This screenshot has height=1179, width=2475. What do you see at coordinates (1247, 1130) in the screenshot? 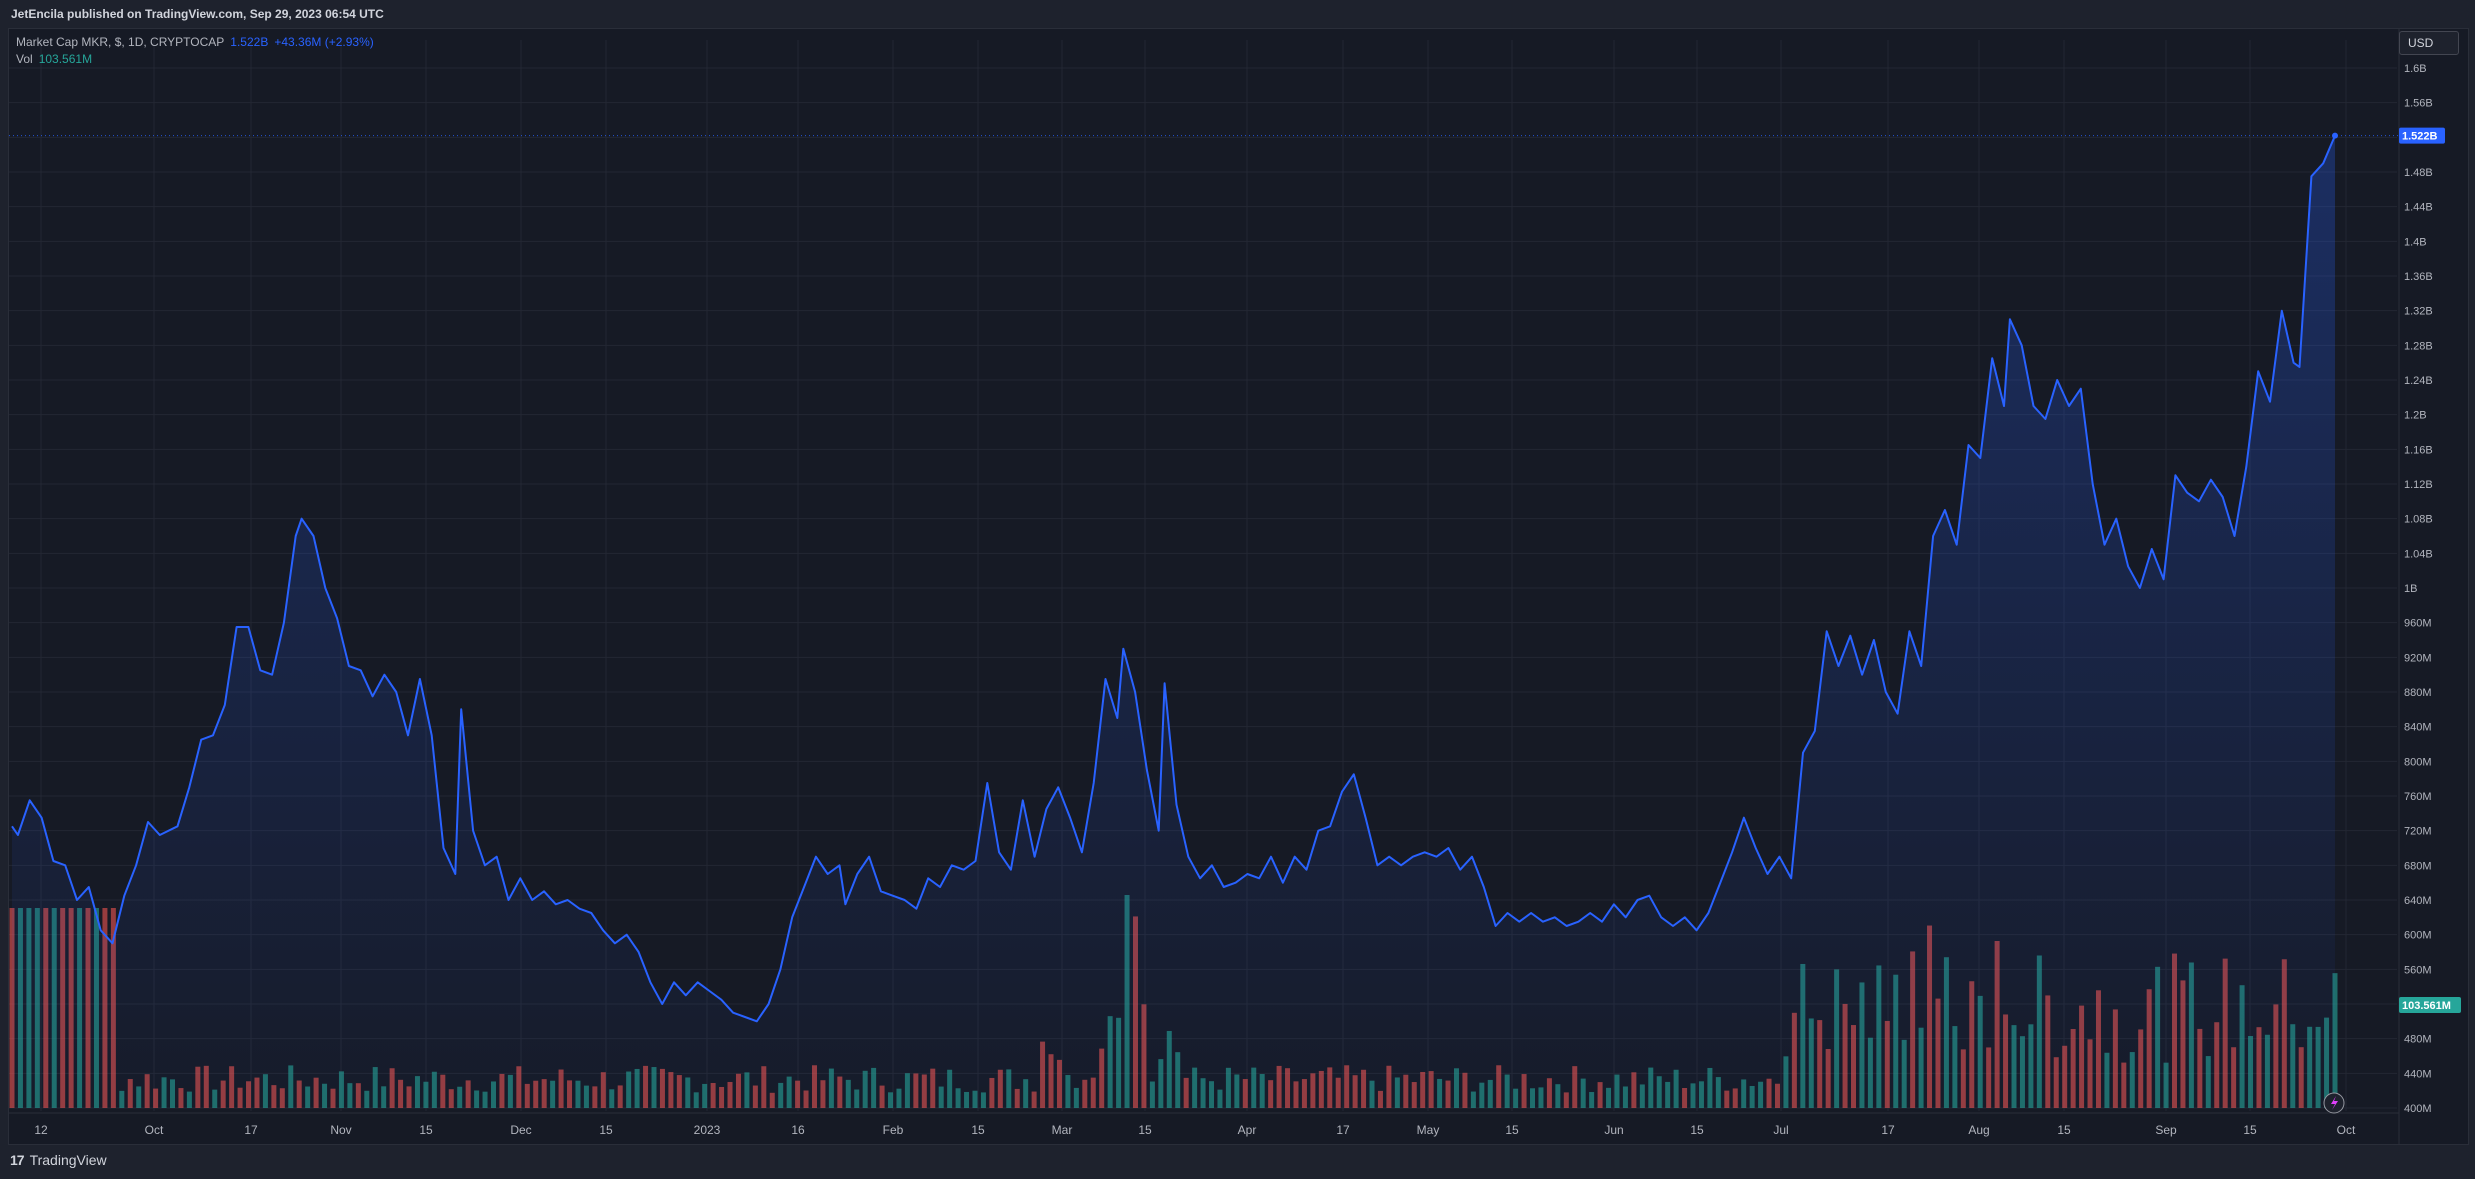
I see `x-tick-label: Apr` at bounding box center [1247, 1130].